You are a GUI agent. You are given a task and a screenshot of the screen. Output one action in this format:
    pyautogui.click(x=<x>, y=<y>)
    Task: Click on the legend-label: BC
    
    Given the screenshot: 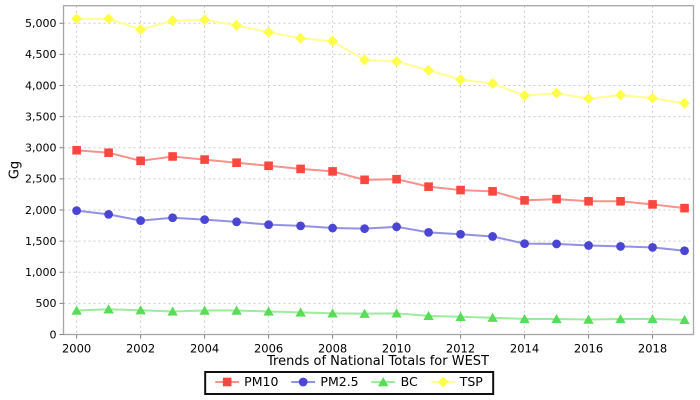 What is the action you would take?
    pyautogui.click(x=409, y=381)
    